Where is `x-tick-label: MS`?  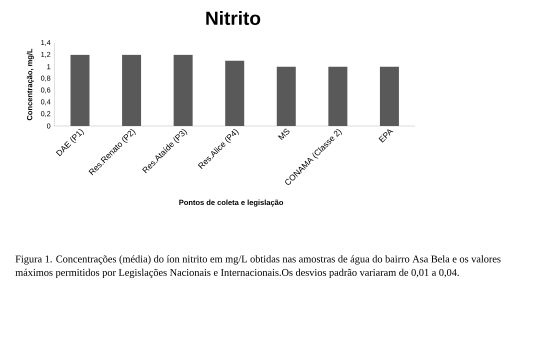 x-tick-label: MS is located at coordinates (284, 134).